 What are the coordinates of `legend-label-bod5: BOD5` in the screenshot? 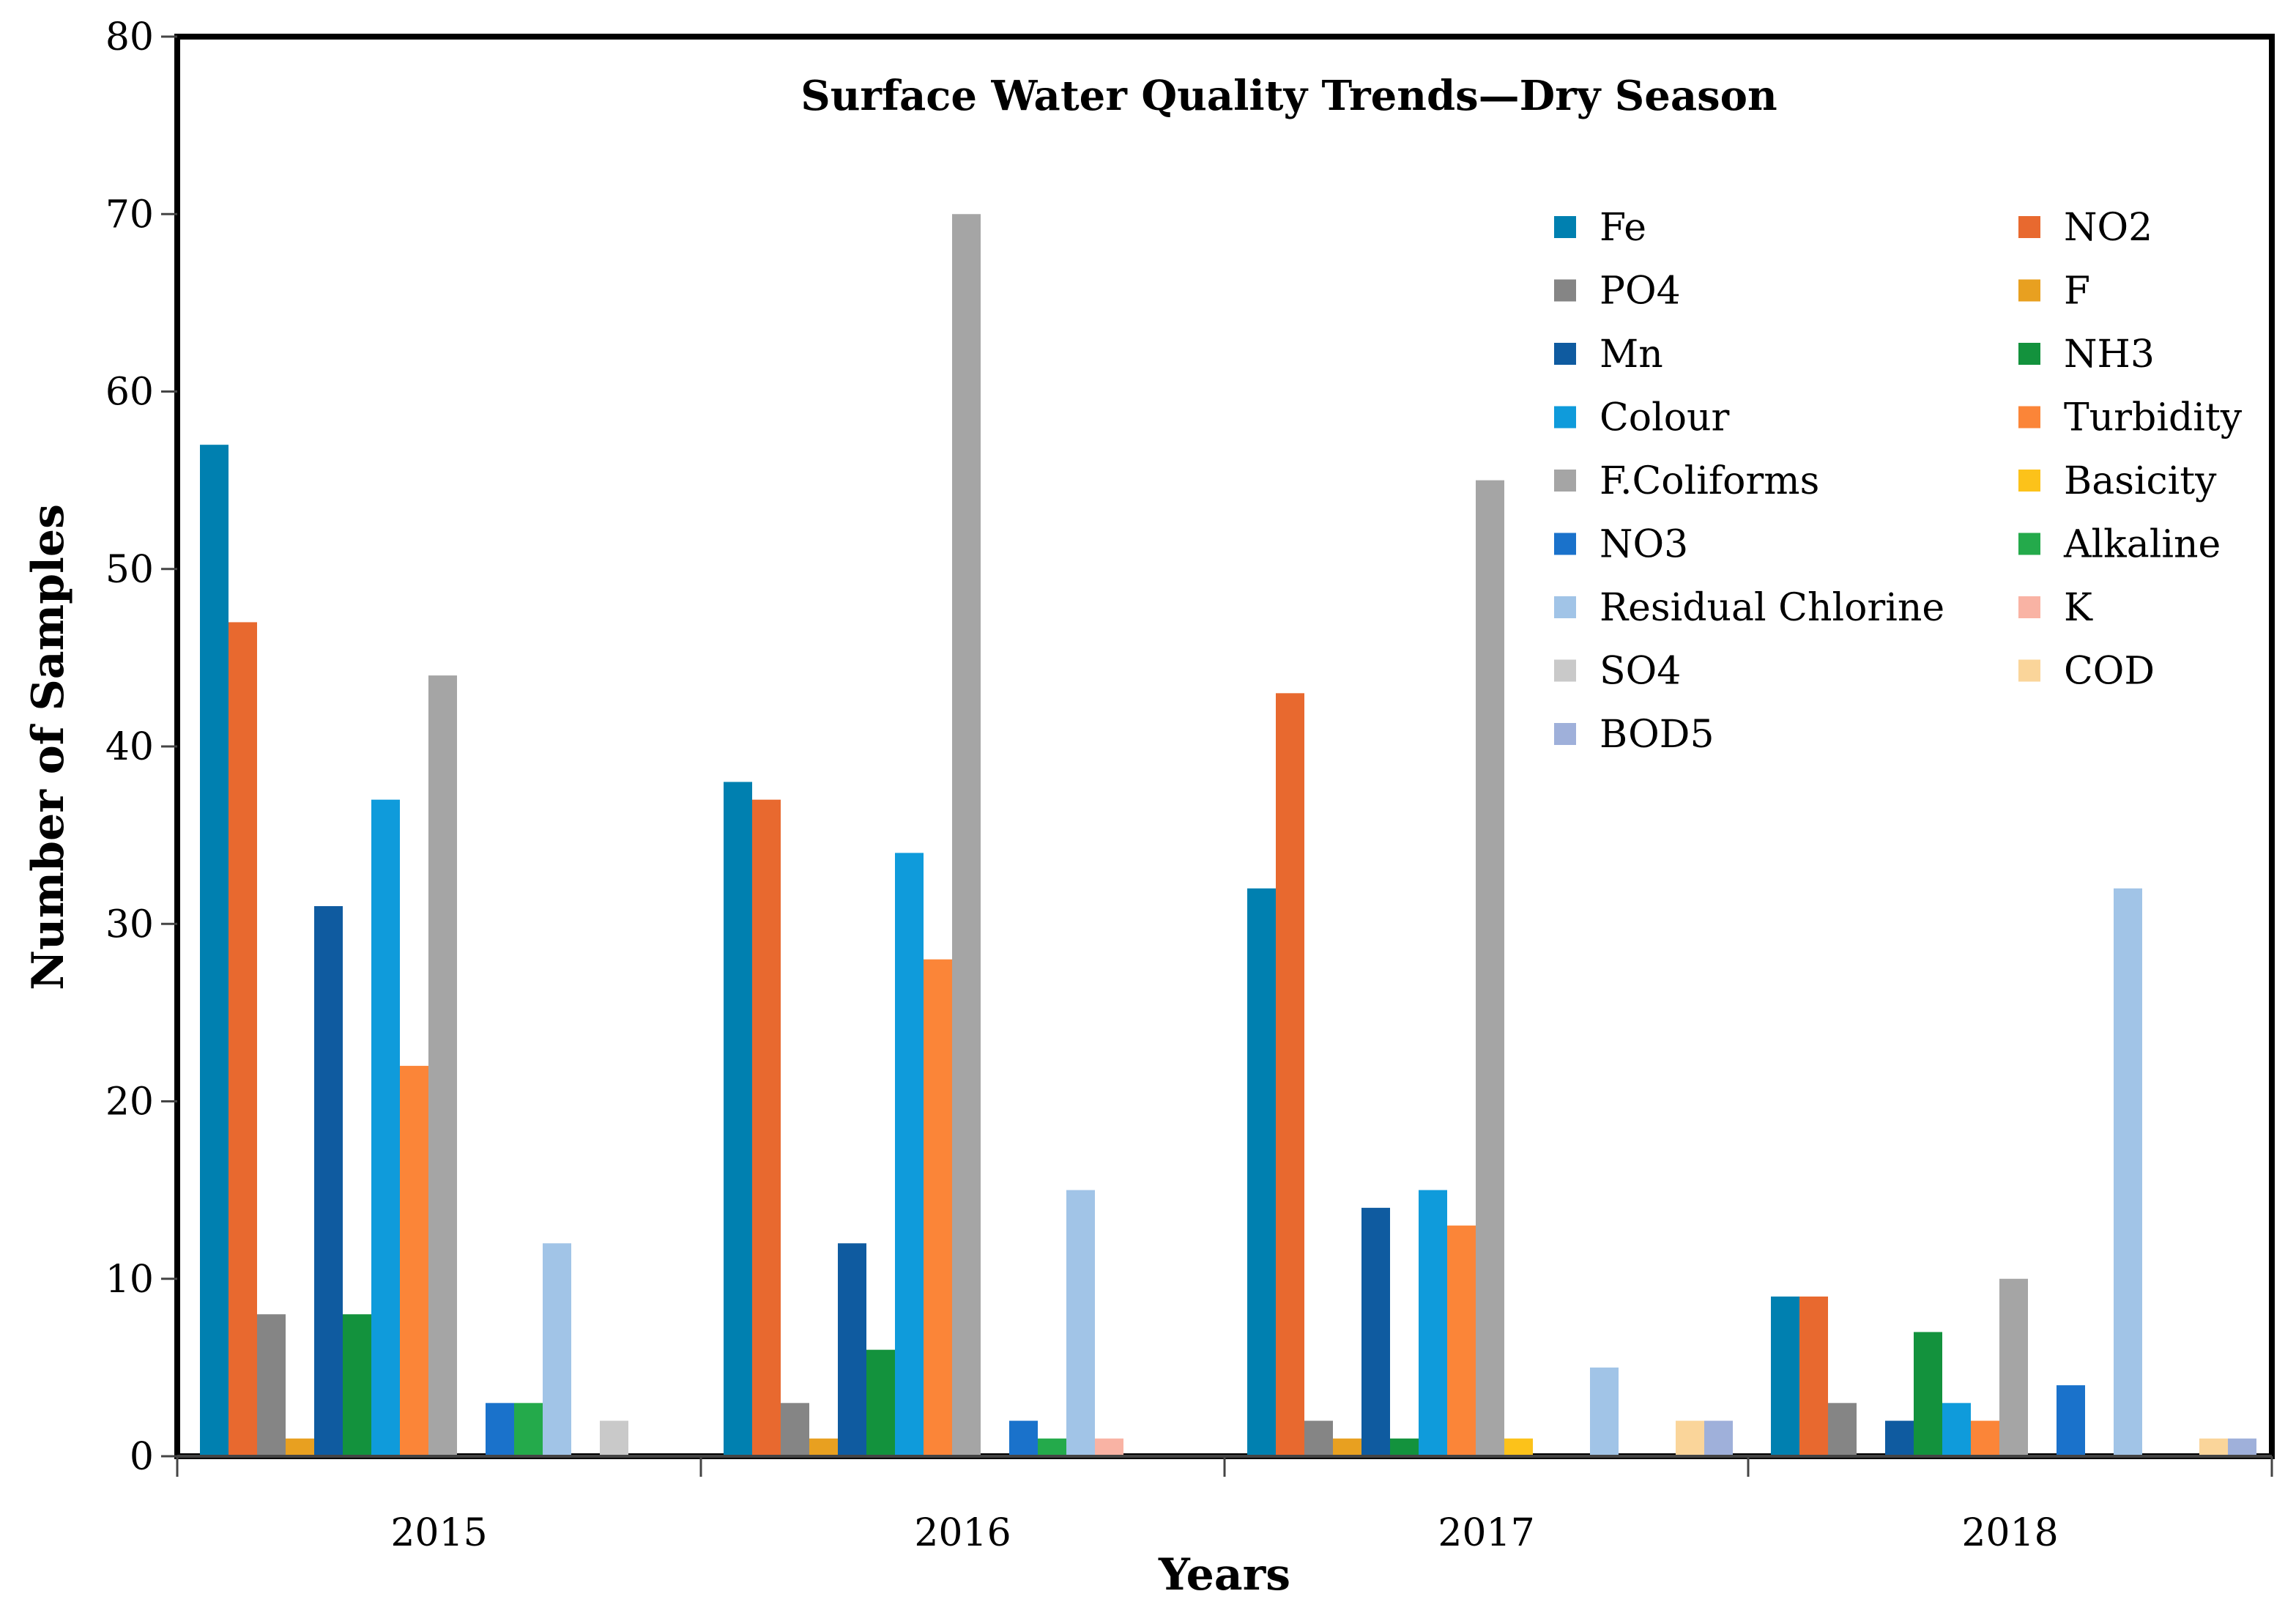 It's located at (1657, 735).